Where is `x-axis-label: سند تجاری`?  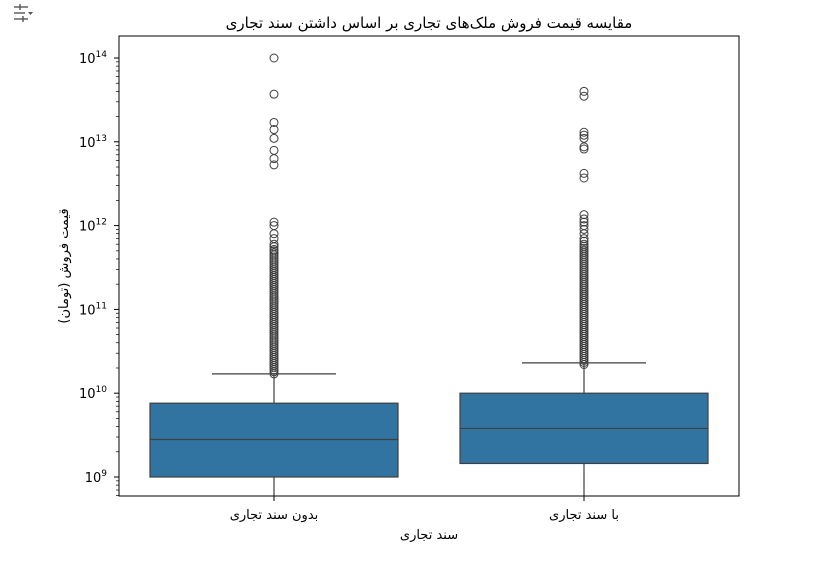
x-axis-label: سند تجاری is located at coordinates (429, 535).